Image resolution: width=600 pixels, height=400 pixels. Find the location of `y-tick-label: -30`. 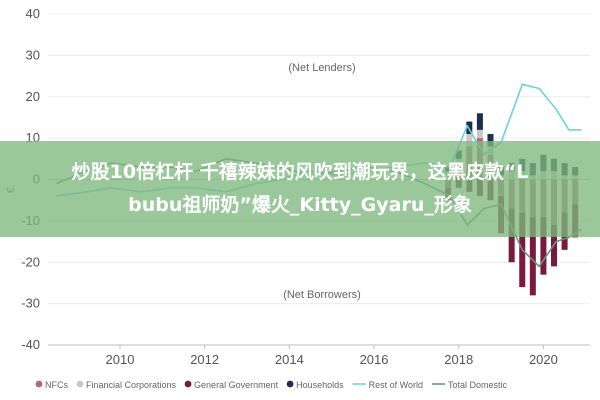

y-tick-label: -30 is located at coordinates (30, 303).